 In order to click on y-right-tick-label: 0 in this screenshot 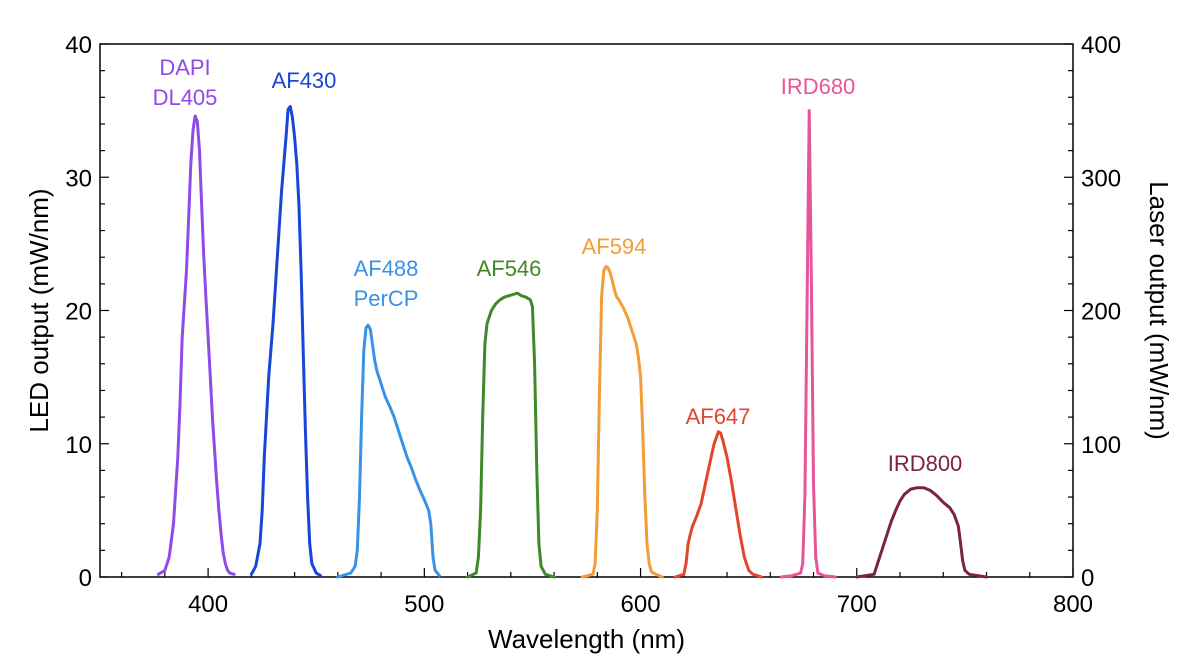, I will do `click(1087, 578)`.